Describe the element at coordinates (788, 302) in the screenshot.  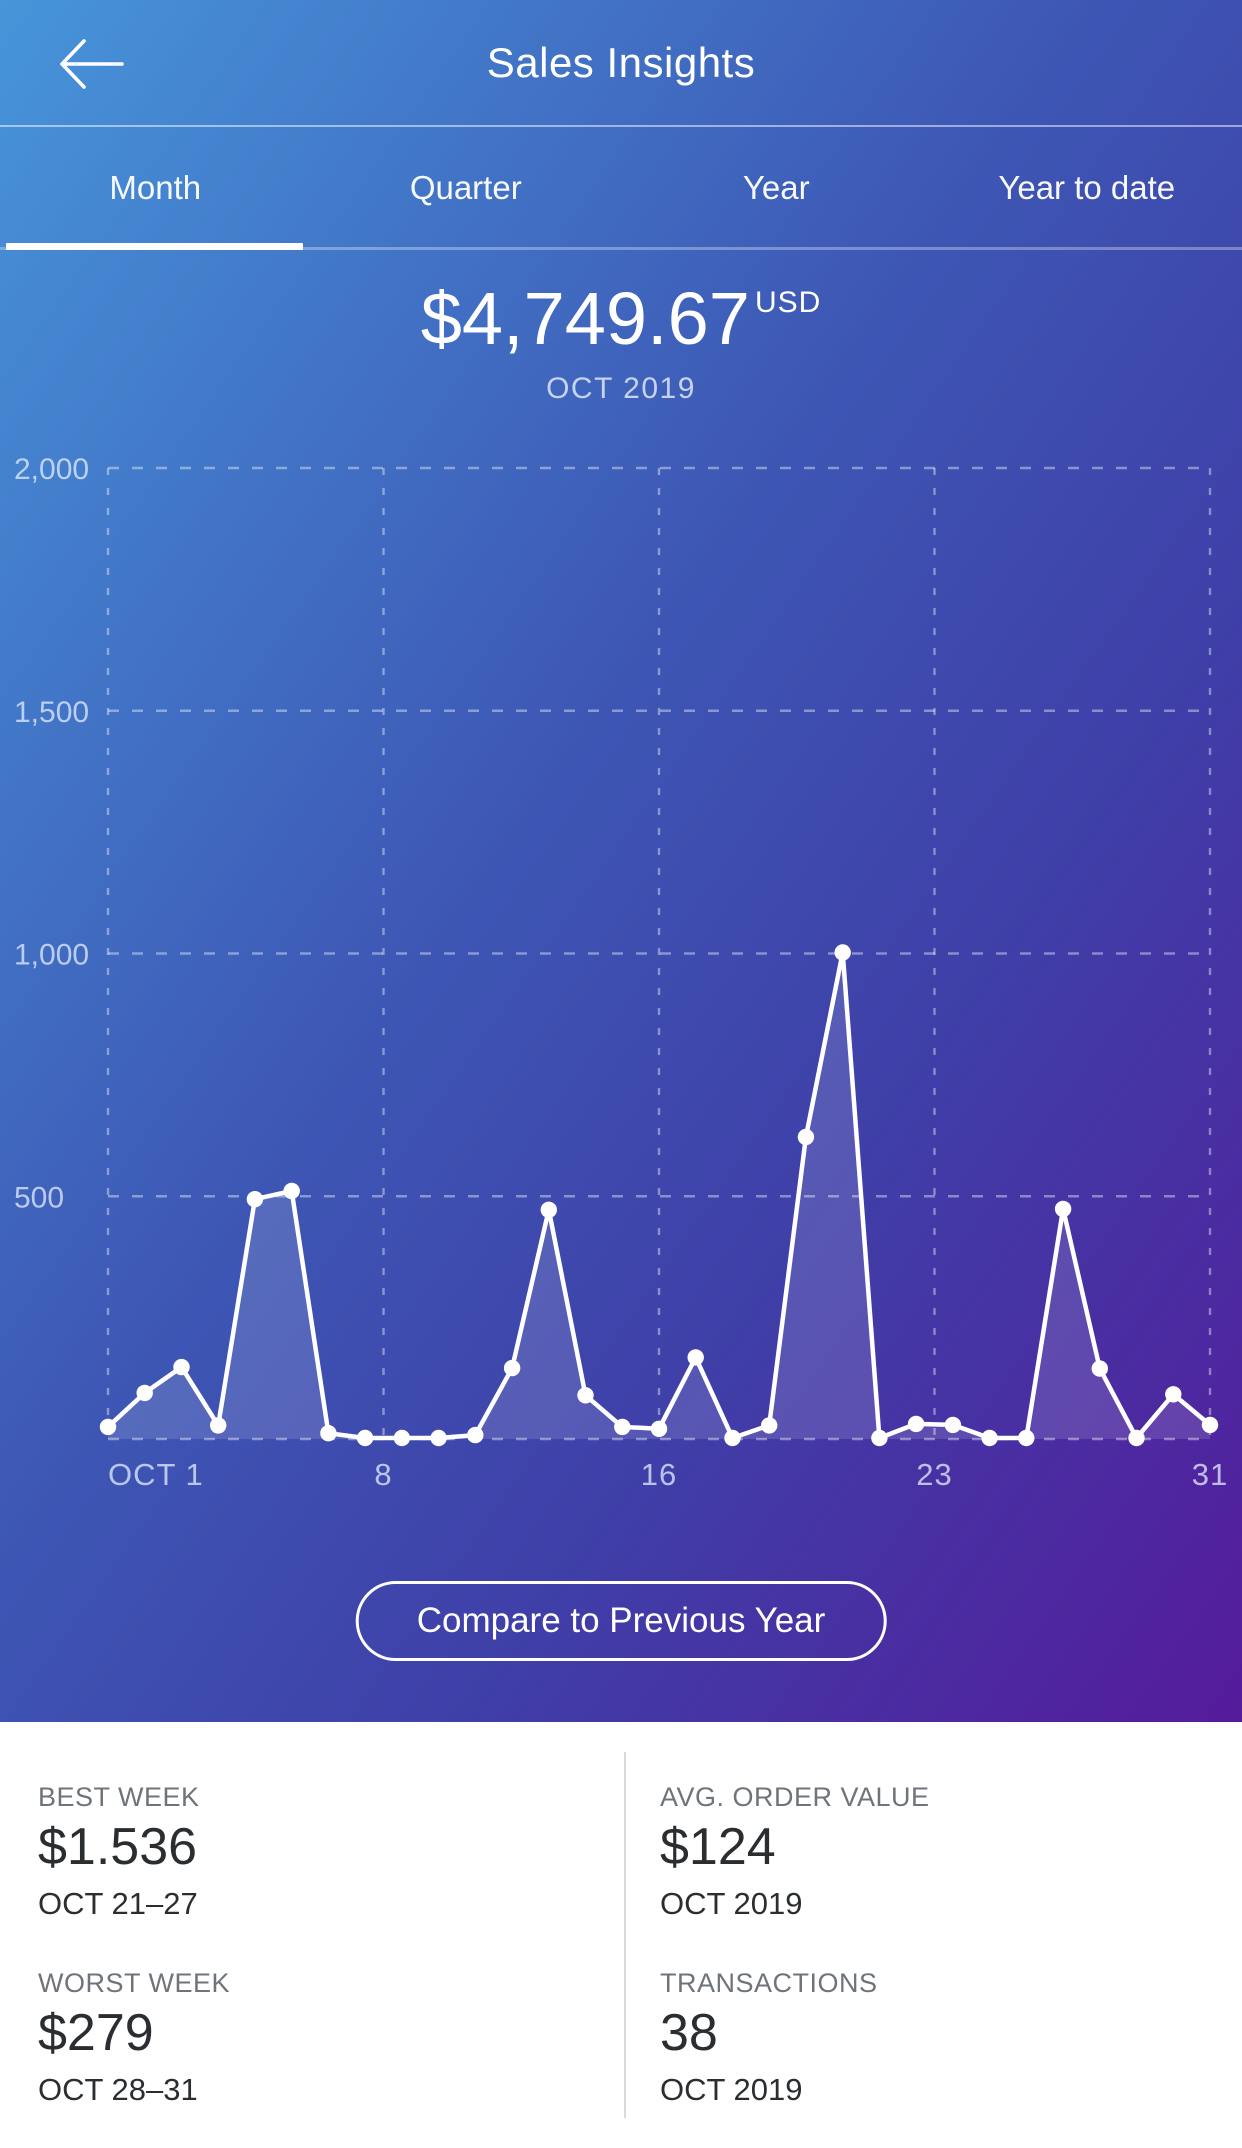
I see `currency-label: USD` at that location.